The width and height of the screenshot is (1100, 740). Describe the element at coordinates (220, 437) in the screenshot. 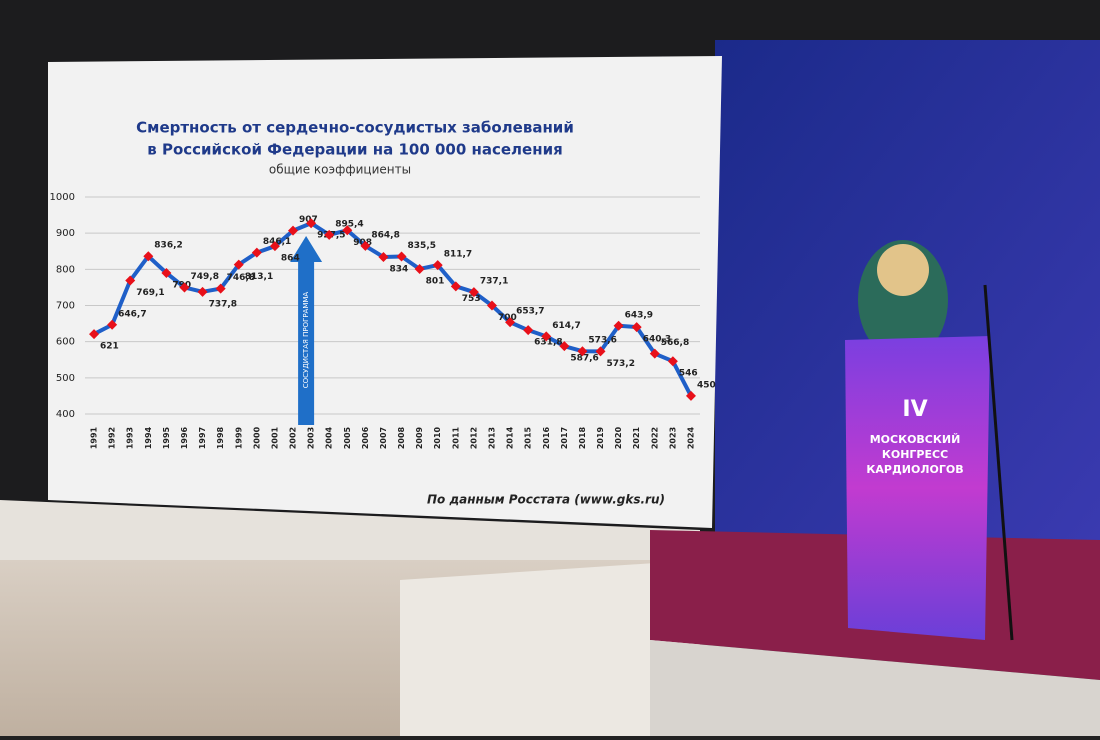

I see `x-tick-label: 1998` at that location.